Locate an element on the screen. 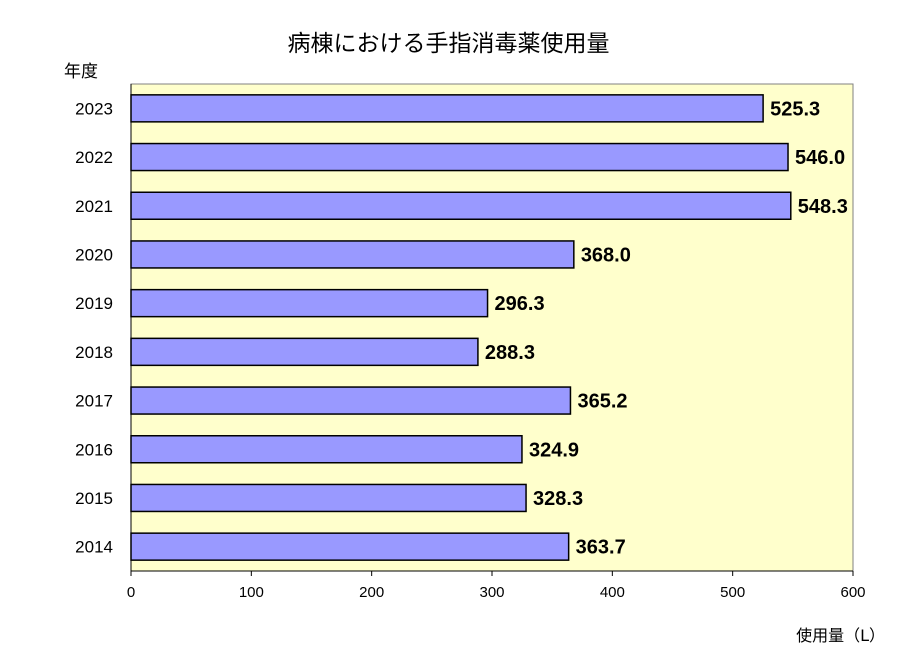  y-tick-label: 2016 is located at coordinates (94, 449).